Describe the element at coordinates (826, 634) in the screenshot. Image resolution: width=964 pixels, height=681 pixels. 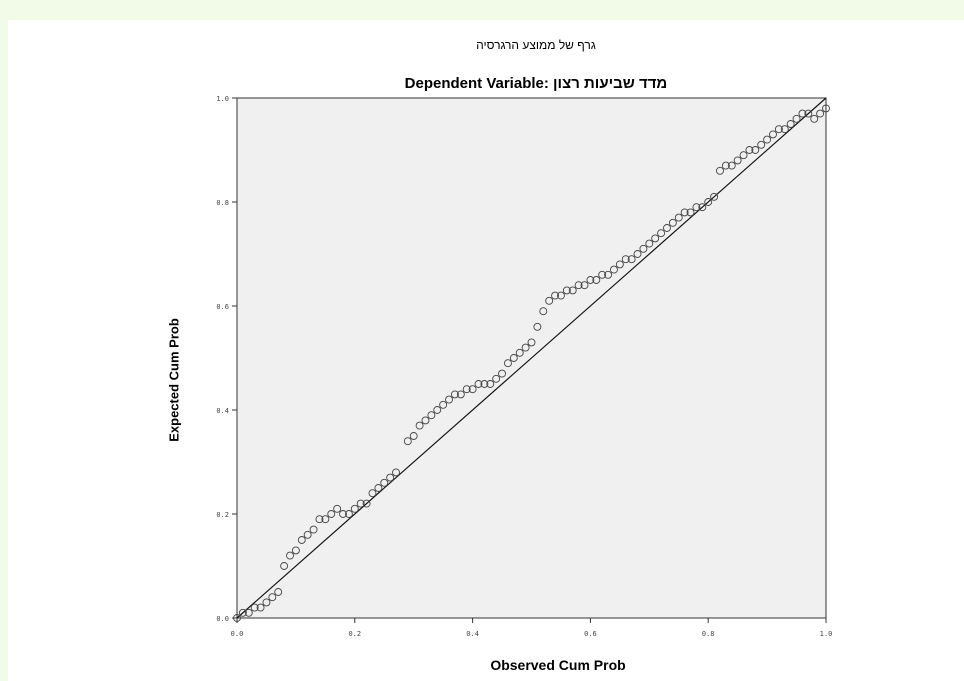
I see `x-tick-label: 1.0` at that location.